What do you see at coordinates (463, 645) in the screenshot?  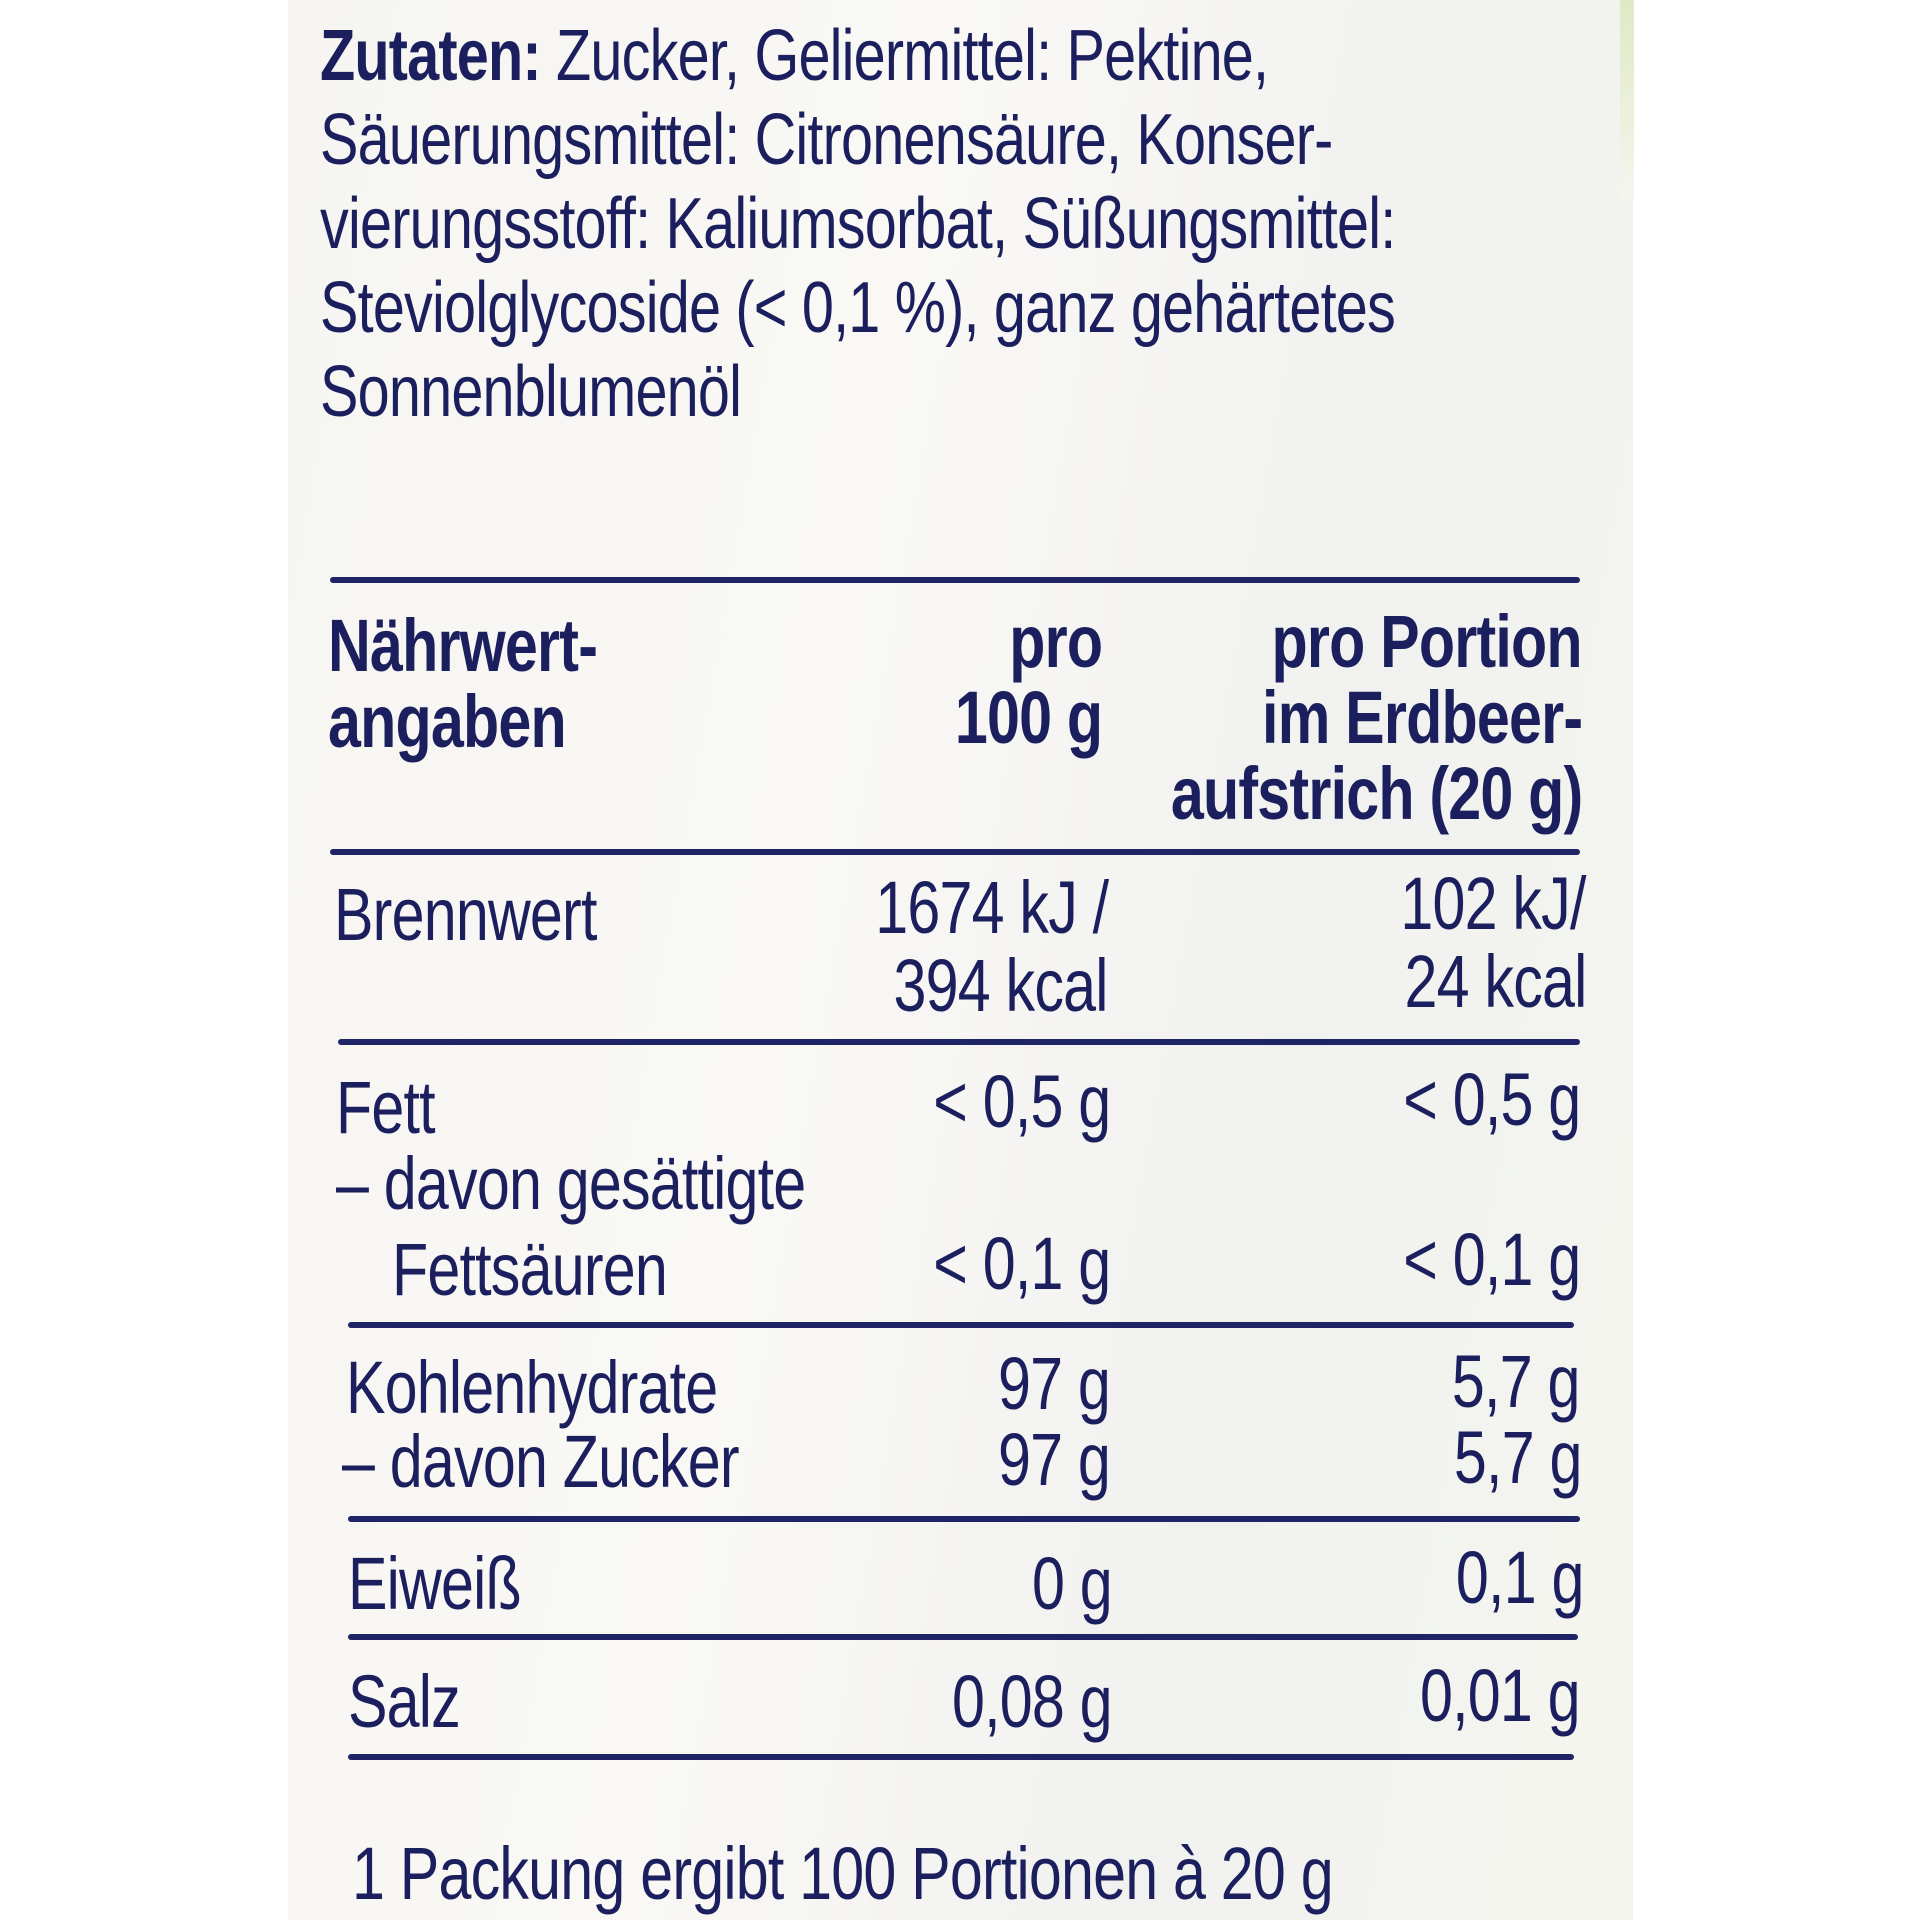 I see `header-nutrition: Nährwert-` at bounding box center [463, 645].